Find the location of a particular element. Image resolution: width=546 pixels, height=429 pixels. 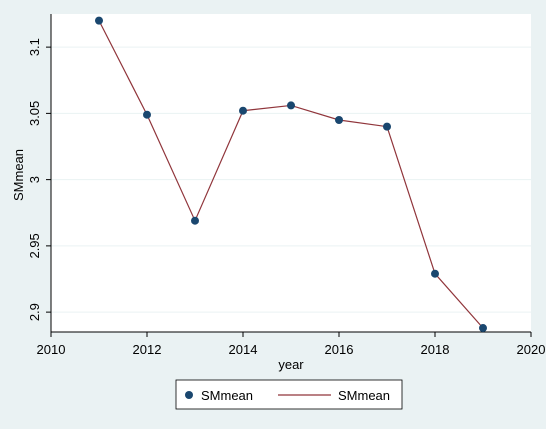

y-tick-label: 2.95 is located at coordinates (34, 245).